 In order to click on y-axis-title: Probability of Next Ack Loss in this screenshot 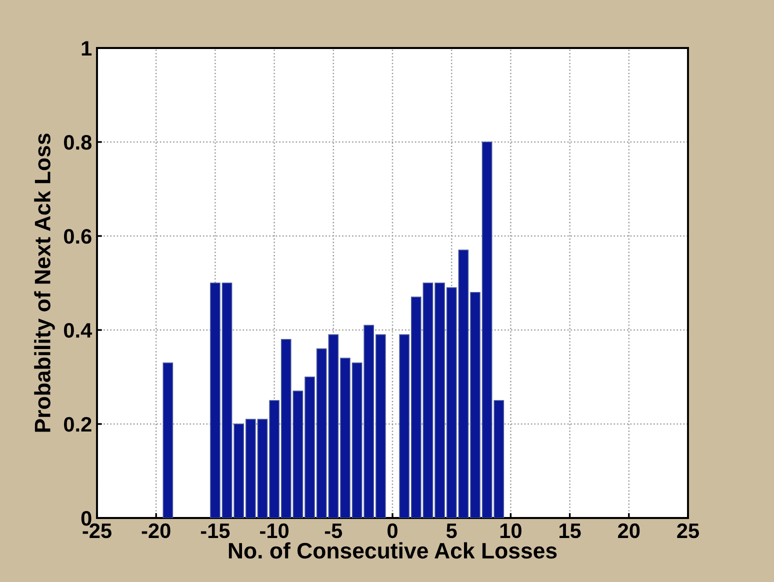, I will do `click(44, 283)`.